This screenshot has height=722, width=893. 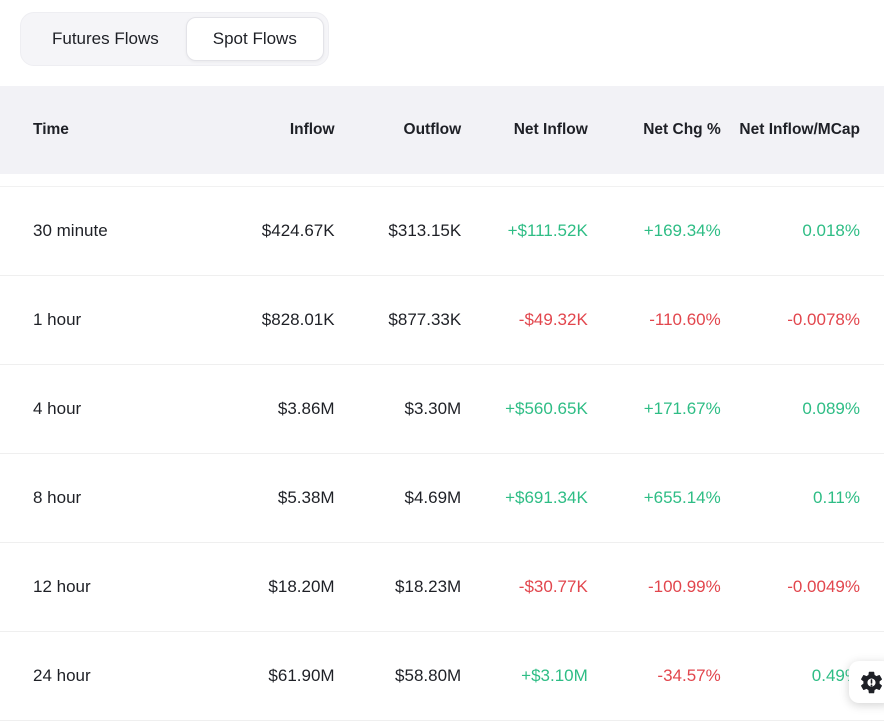 I want to click on header-time: Time, so click(x=51, y=129).